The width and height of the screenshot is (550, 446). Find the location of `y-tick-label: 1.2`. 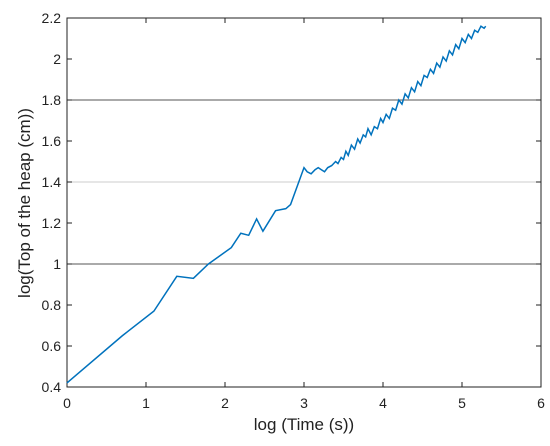

y-tick-label: 1.2 is located at coordinates (52, 223).